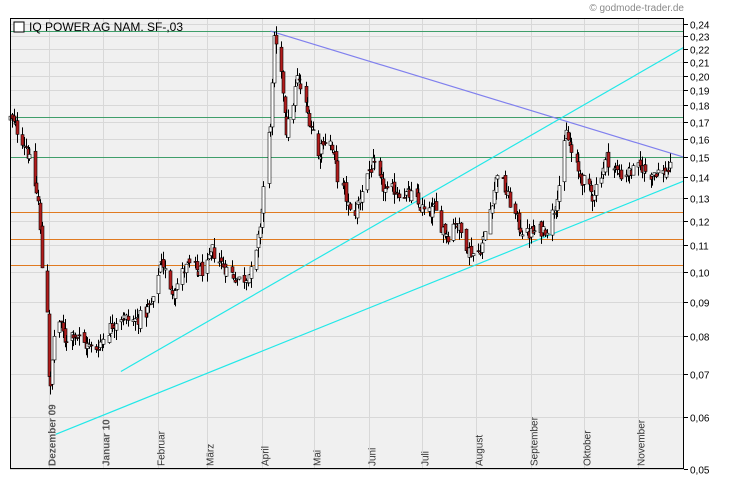 Image resolution: width=730 pixels, height=481 pixels. I want to click on x-month-label: Juni, so click(373, 457).